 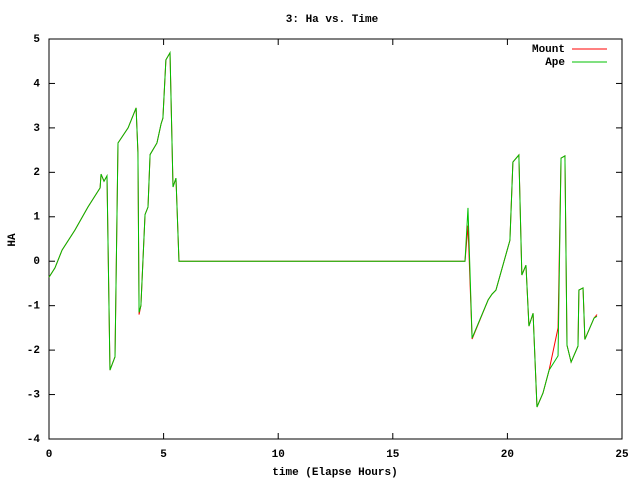 I want to click on y-tick-label: 5, so click(x=36, y=40).